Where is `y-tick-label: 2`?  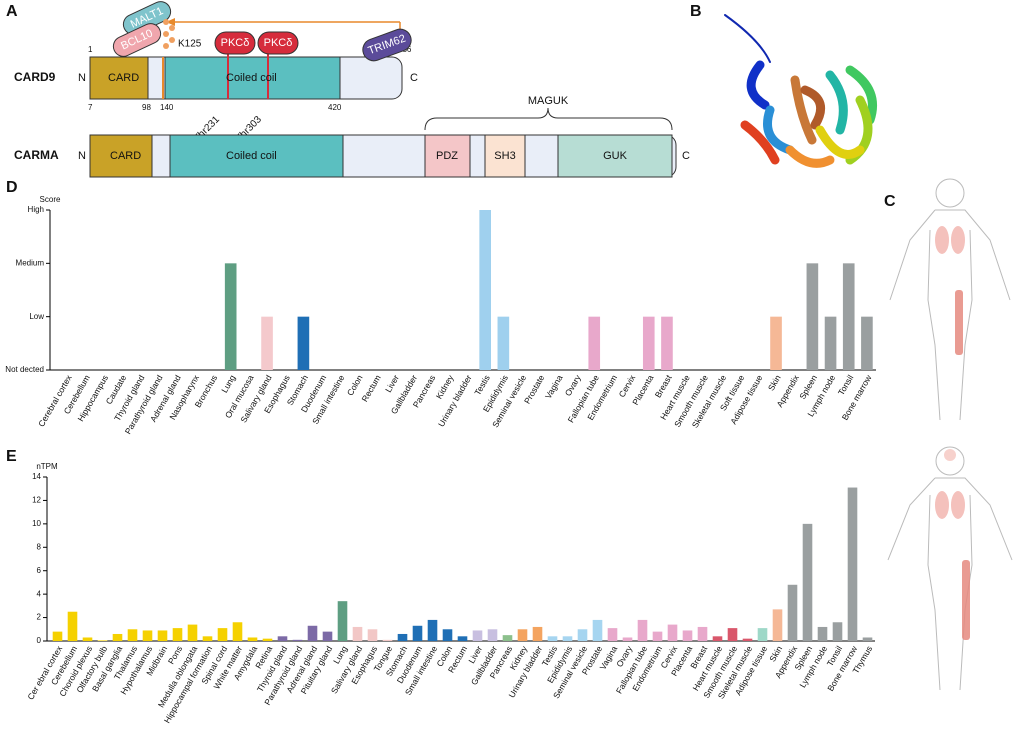
y-tick-label: 2 is located at coordinates (39, 617).